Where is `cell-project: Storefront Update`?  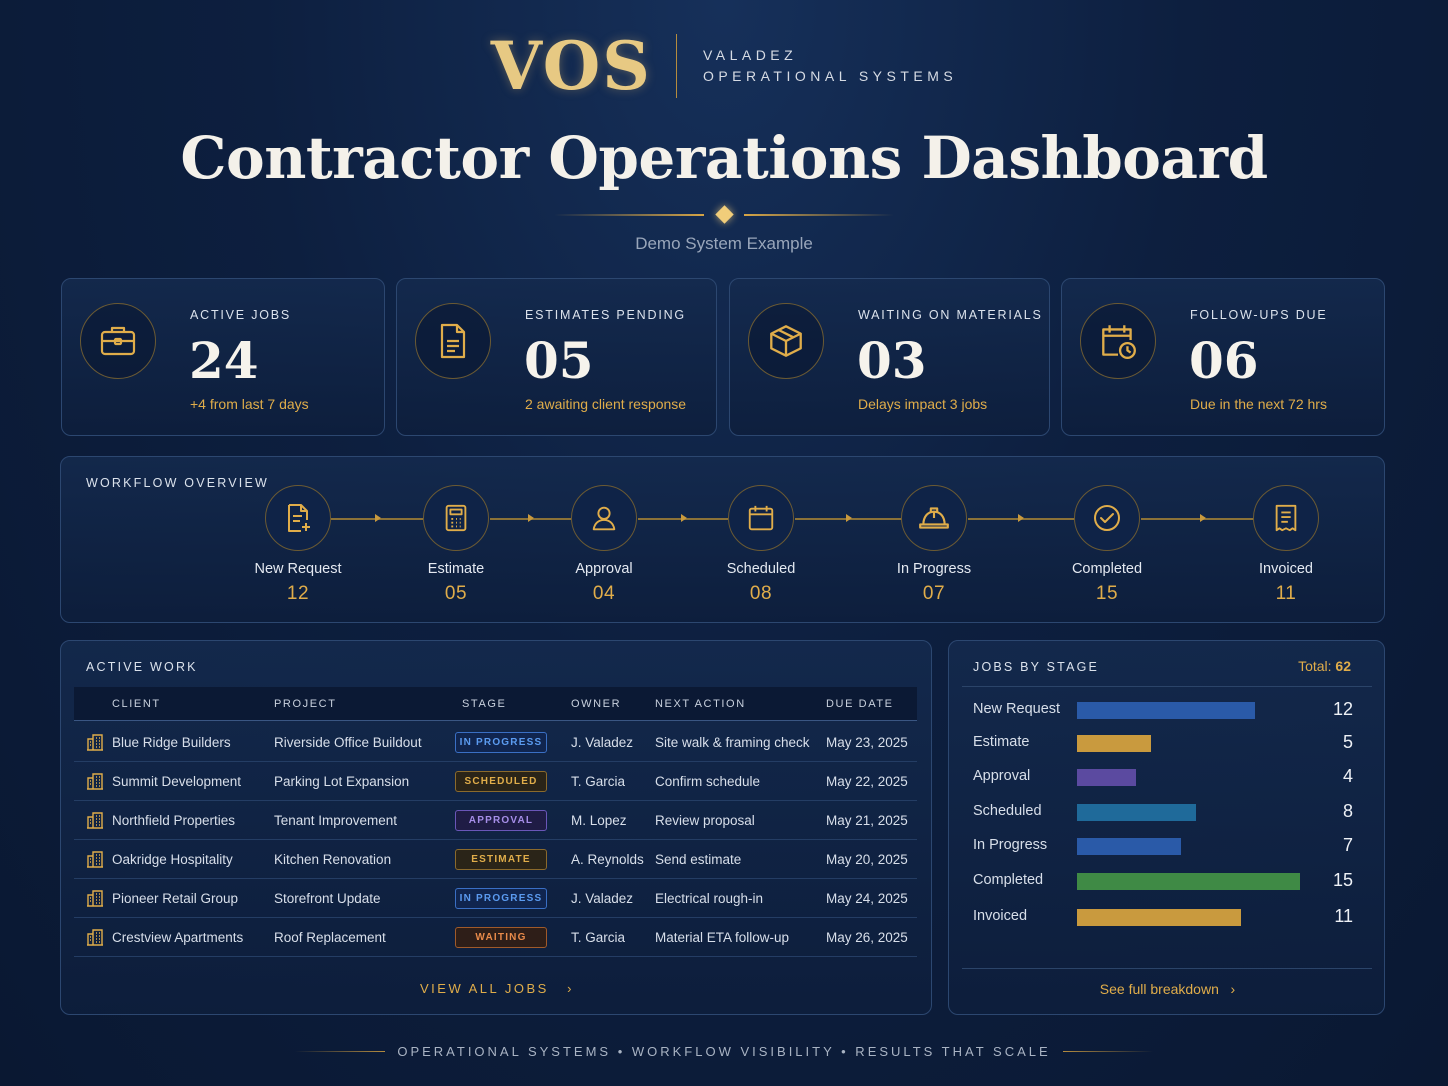
cell-project: Storefront Update is located at coordinates (327, 898).